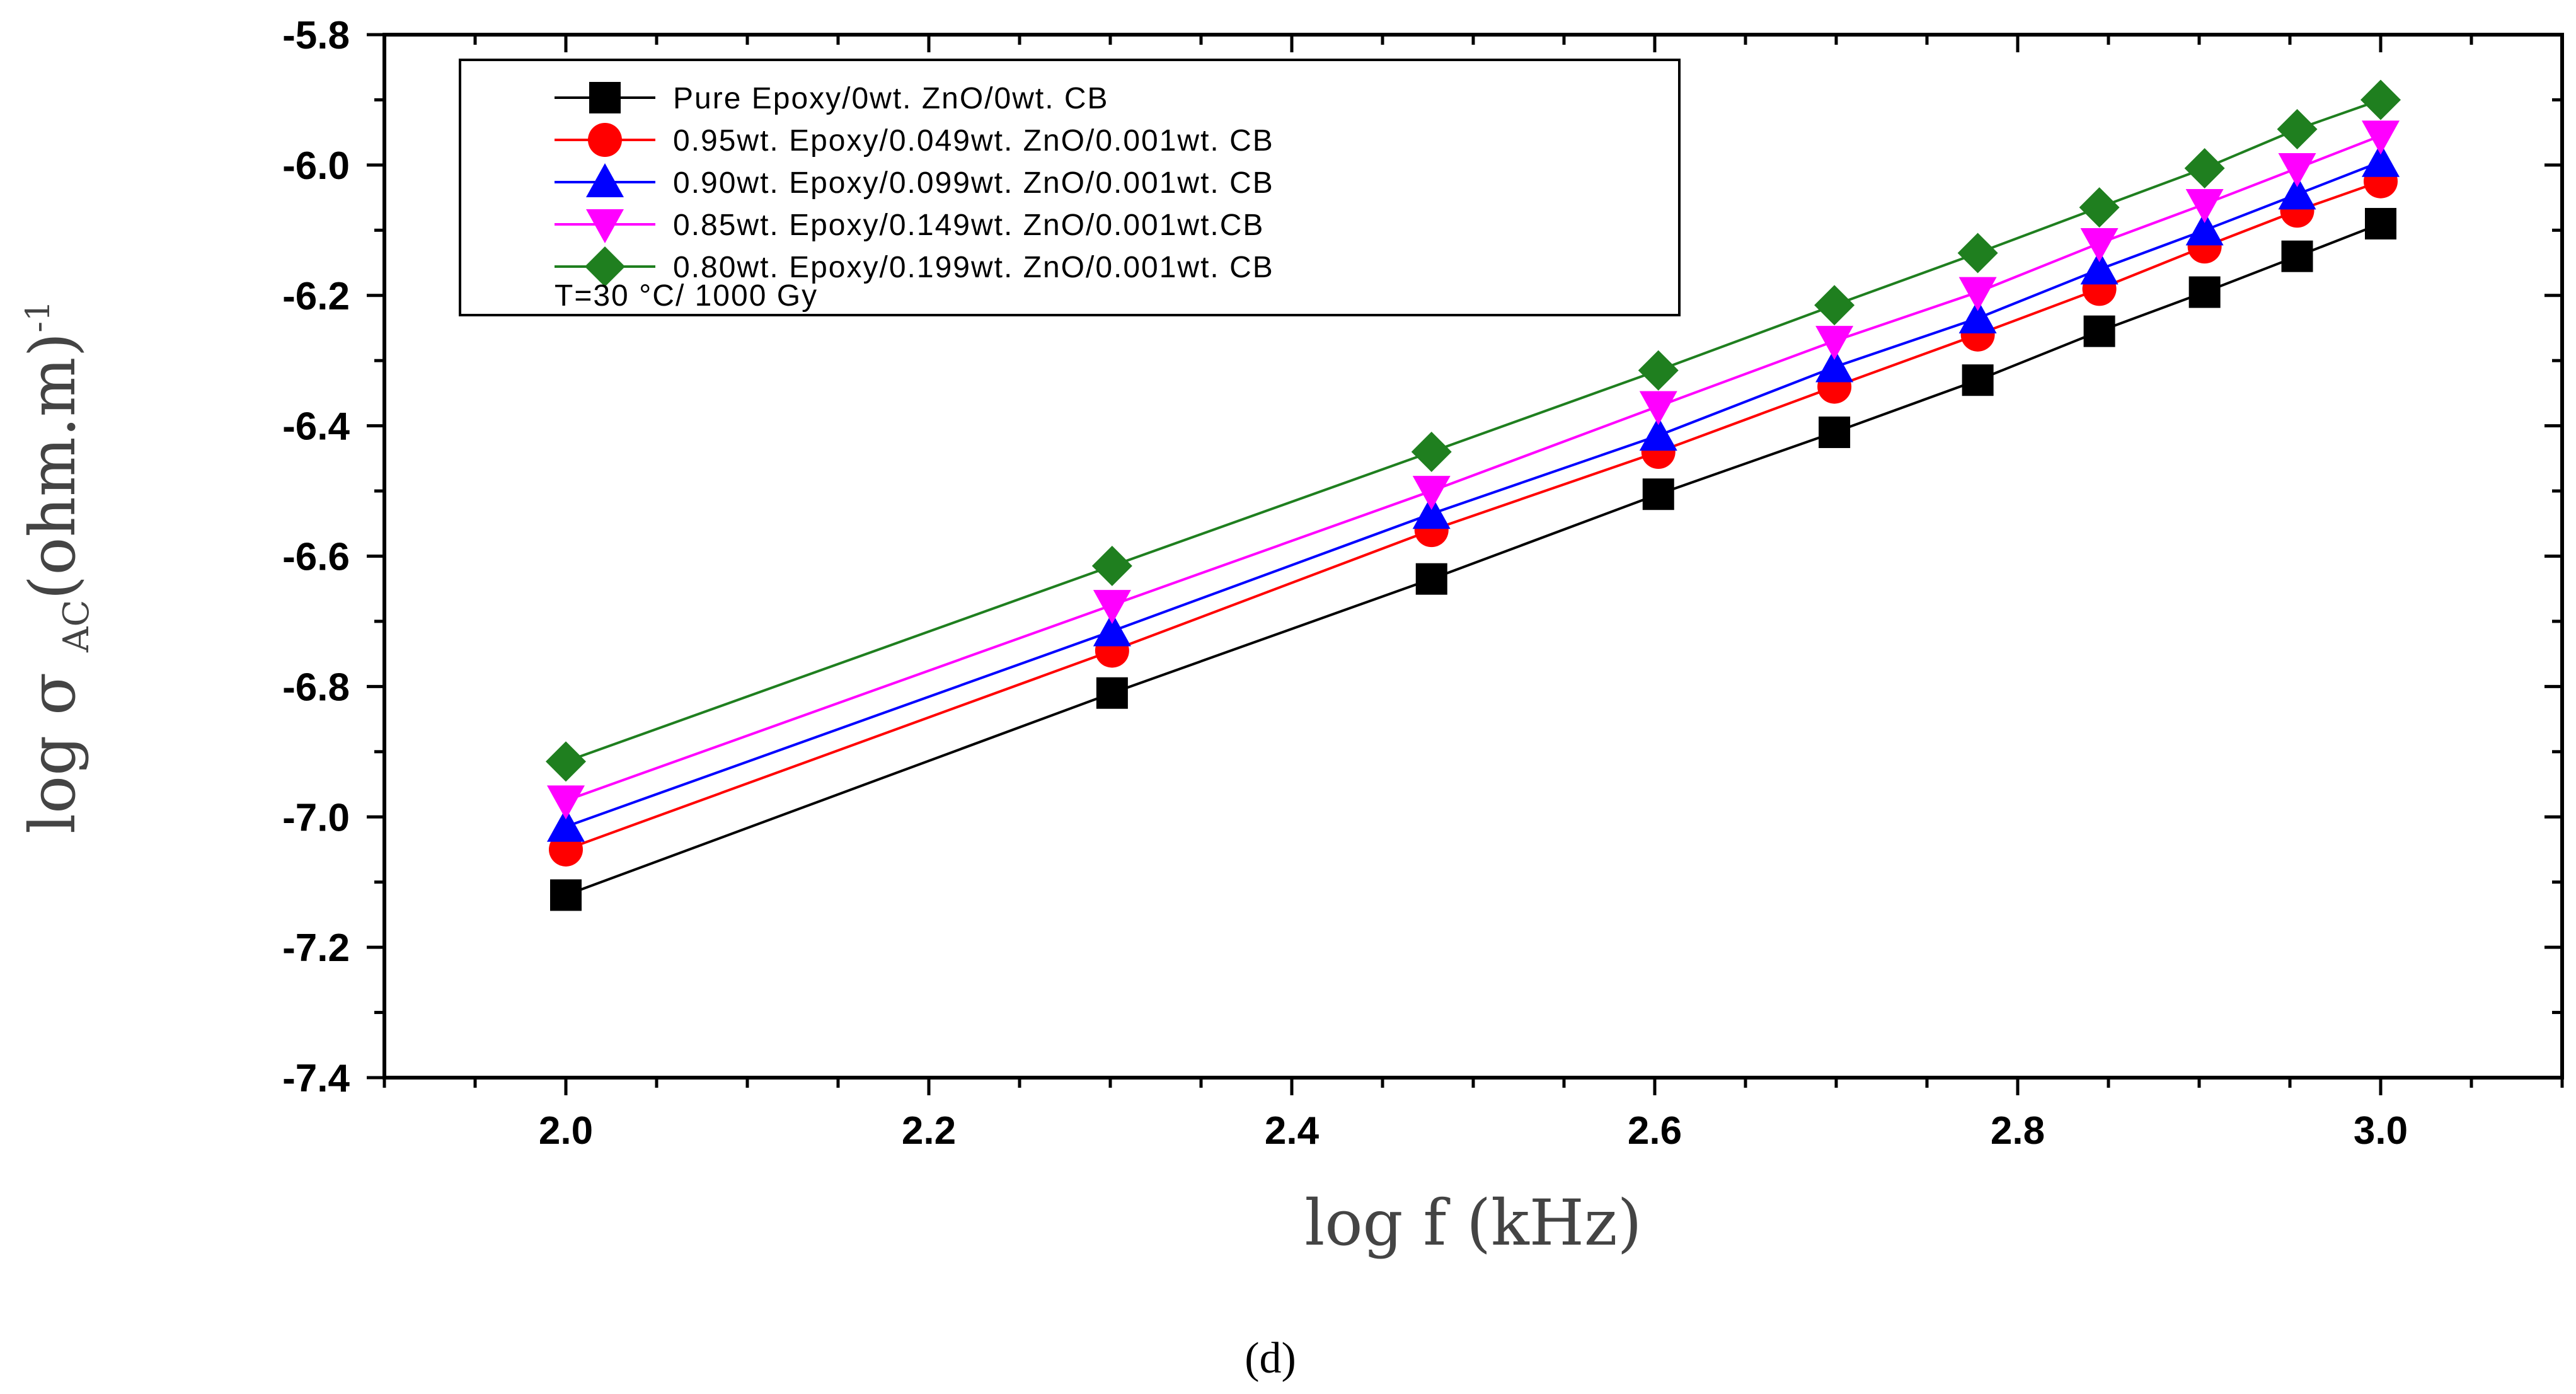 This screenshot has height=1394, width=2576. I want to click on legend-annotation: T=30 °C/ 1000 Gy, so click(686, 296).